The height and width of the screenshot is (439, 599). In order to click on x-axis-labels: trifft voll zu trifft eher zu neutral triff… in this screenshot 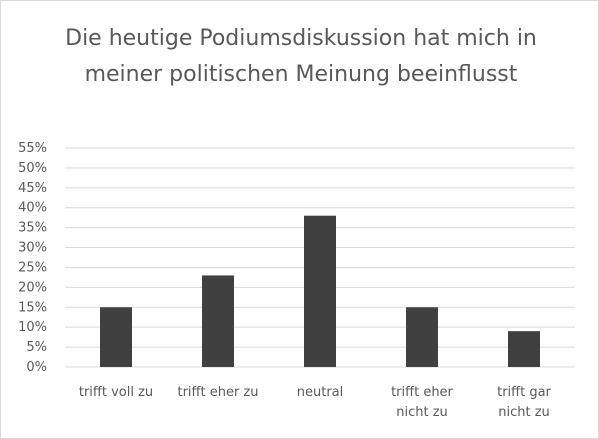, I will do `click(315, 402)`.